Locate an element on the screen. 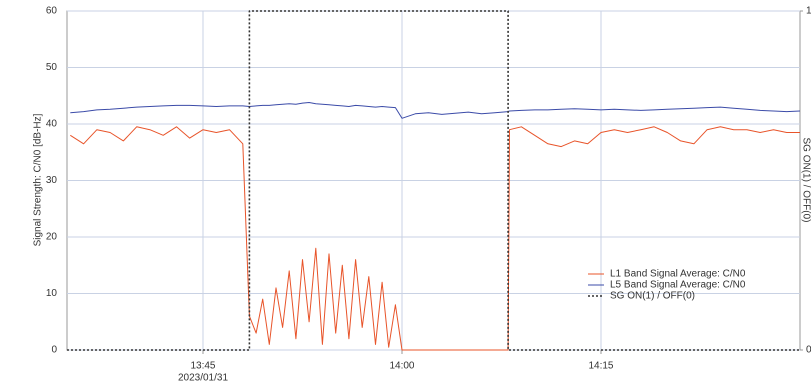 The width and height of the screenshot is (811, 383). x-date-label: 2023/01/31 is located at coordinates (203, 378).